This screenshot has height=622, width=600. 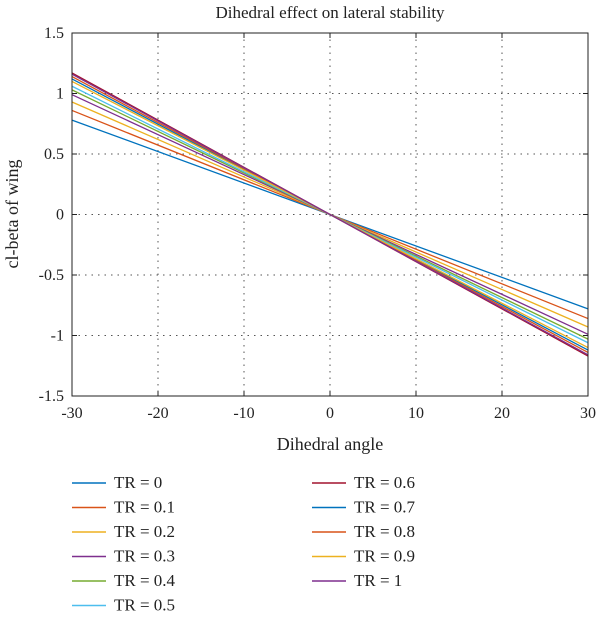 I want to click on x-tick-label: -20, so click(x=157, y=413).